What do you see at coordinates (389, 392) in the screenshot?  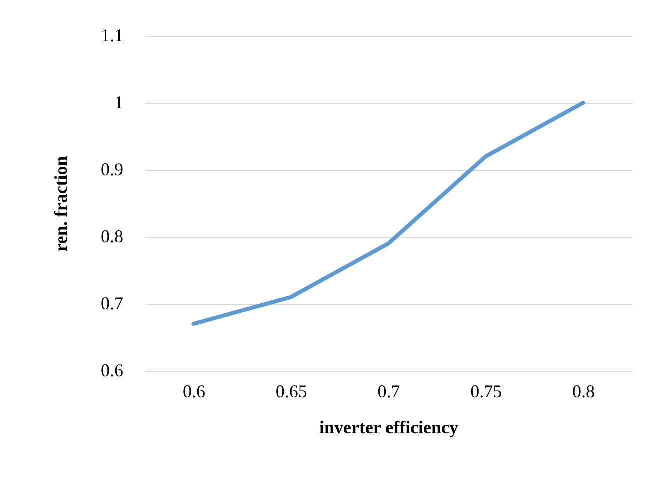 I see `x-tick-label: 0.7` at bounding box center [389, 392].